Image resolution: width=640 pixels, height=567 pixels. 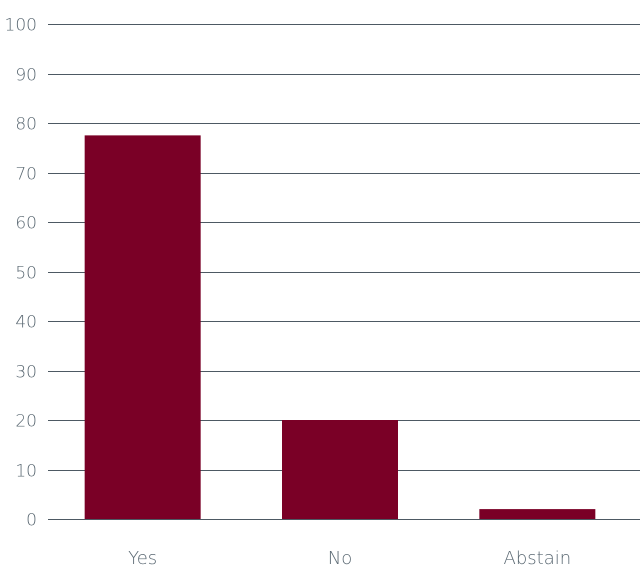 What do you see at coordinates (537, 514) in the screenshot?
I see `bar-abstain` at bounding box center [537, 514].